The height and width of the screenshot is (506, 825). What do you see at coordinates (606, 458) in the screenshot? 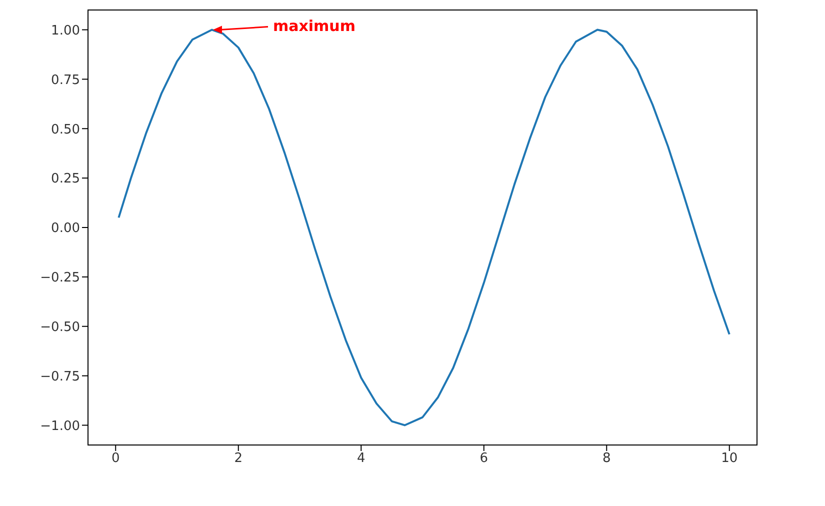
I see `x-tick-label: 8` at bounding box center [606, 458].